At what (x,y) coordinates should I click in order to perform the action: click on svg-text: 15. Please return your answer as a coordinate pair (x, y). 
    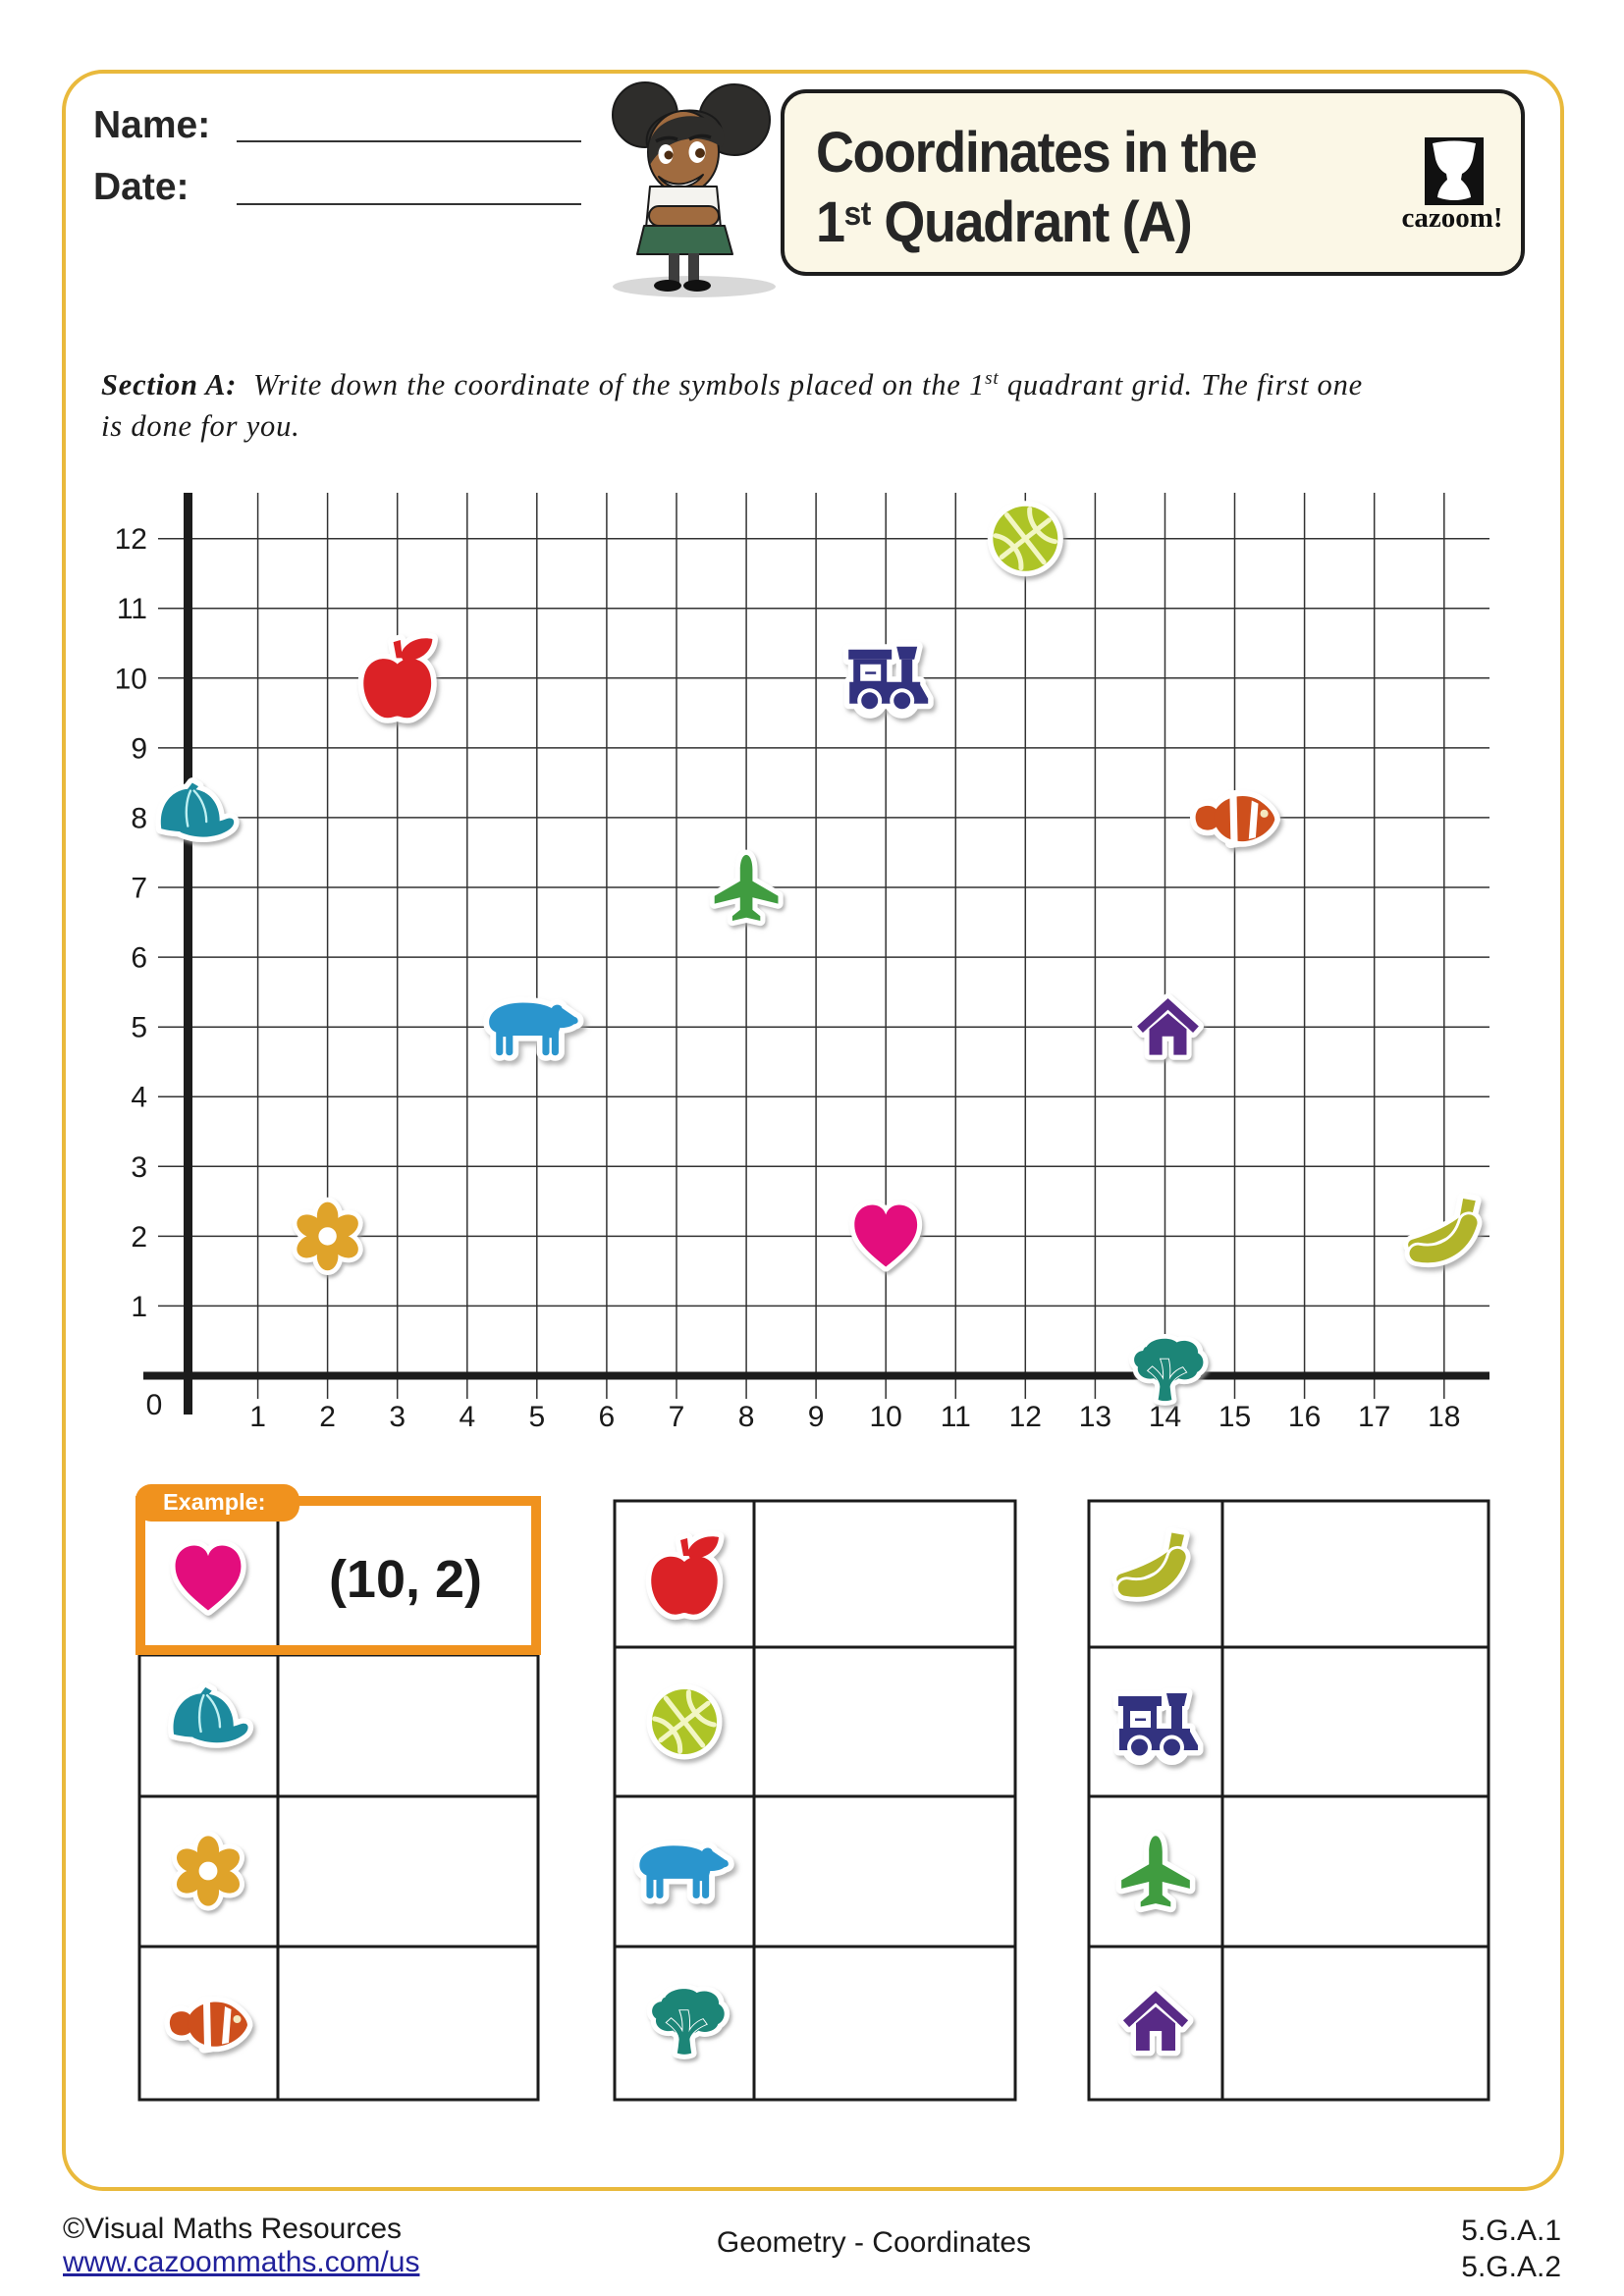
    Looking at the image, I should click on (1234, 1417).